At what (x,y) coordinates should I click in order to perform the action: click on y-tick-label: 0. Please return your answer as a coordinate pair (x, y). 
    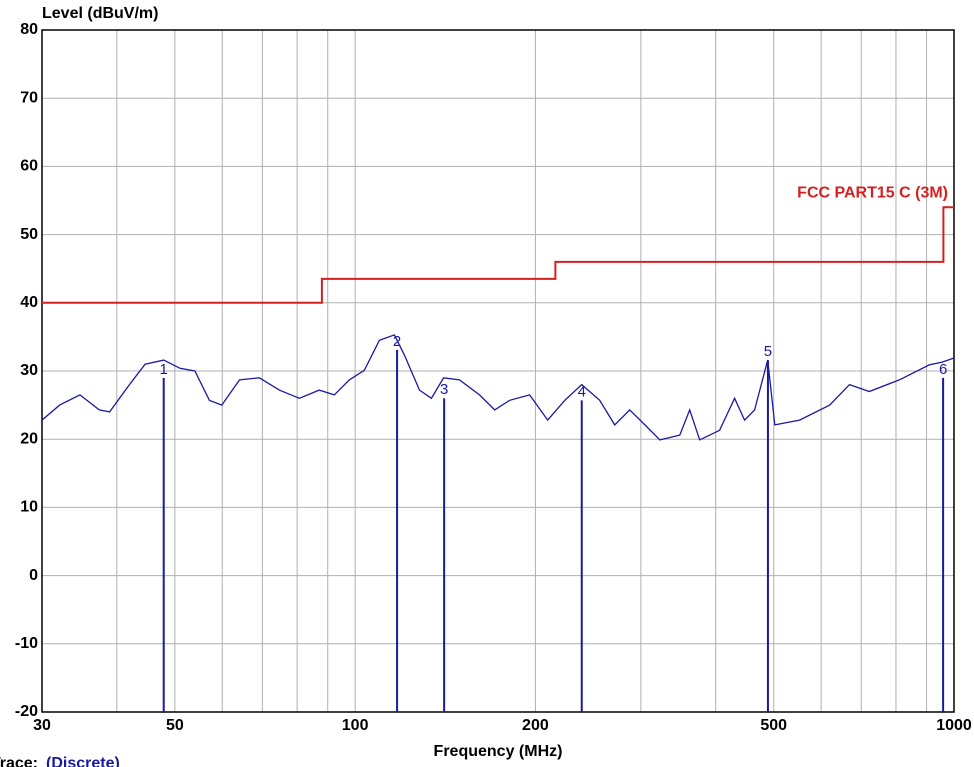
    Looking at the image, I should click on (33, 575).